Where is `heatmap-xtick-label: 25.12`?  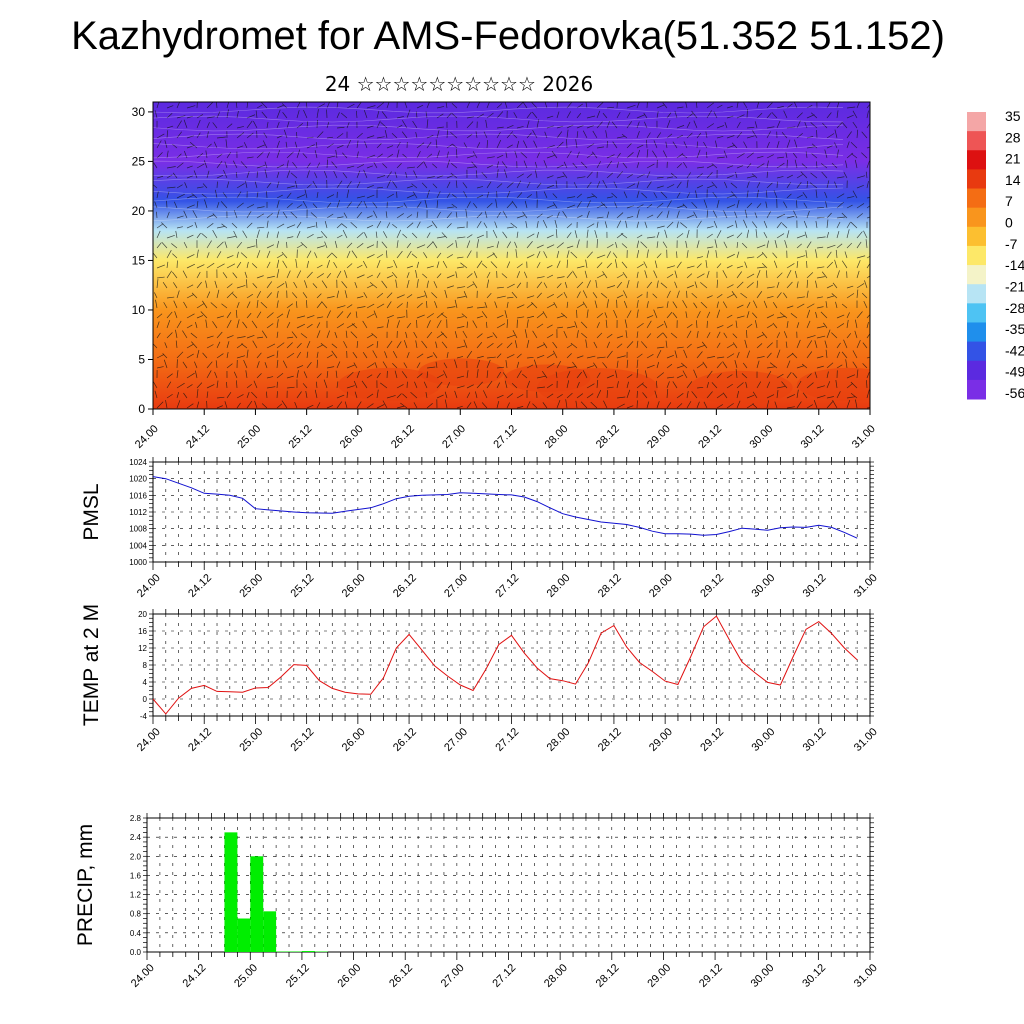
heatmap-xtick-label: 25.12 is located at coordinates (301, 437).